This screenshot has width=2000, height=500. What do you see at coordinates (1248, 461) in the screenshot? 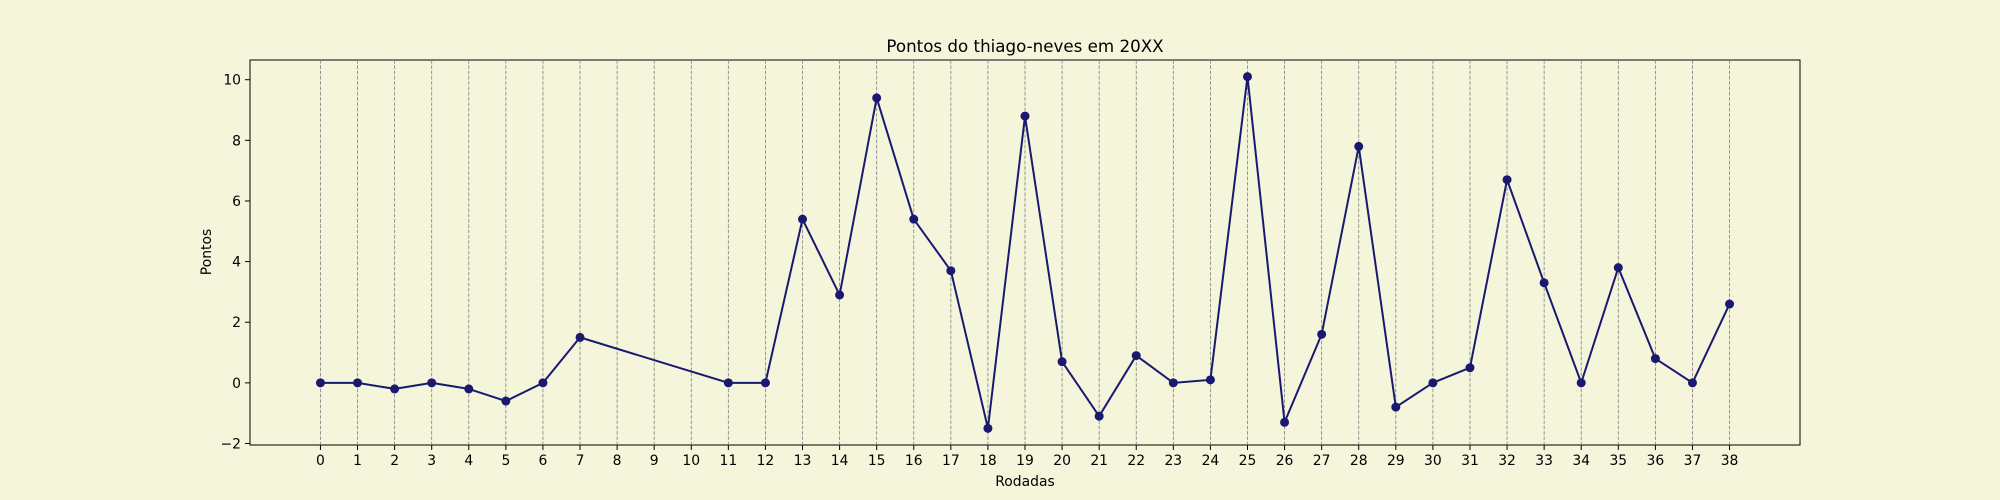
I see `x-tick-label: 25` at bounding box center [1248, 461].